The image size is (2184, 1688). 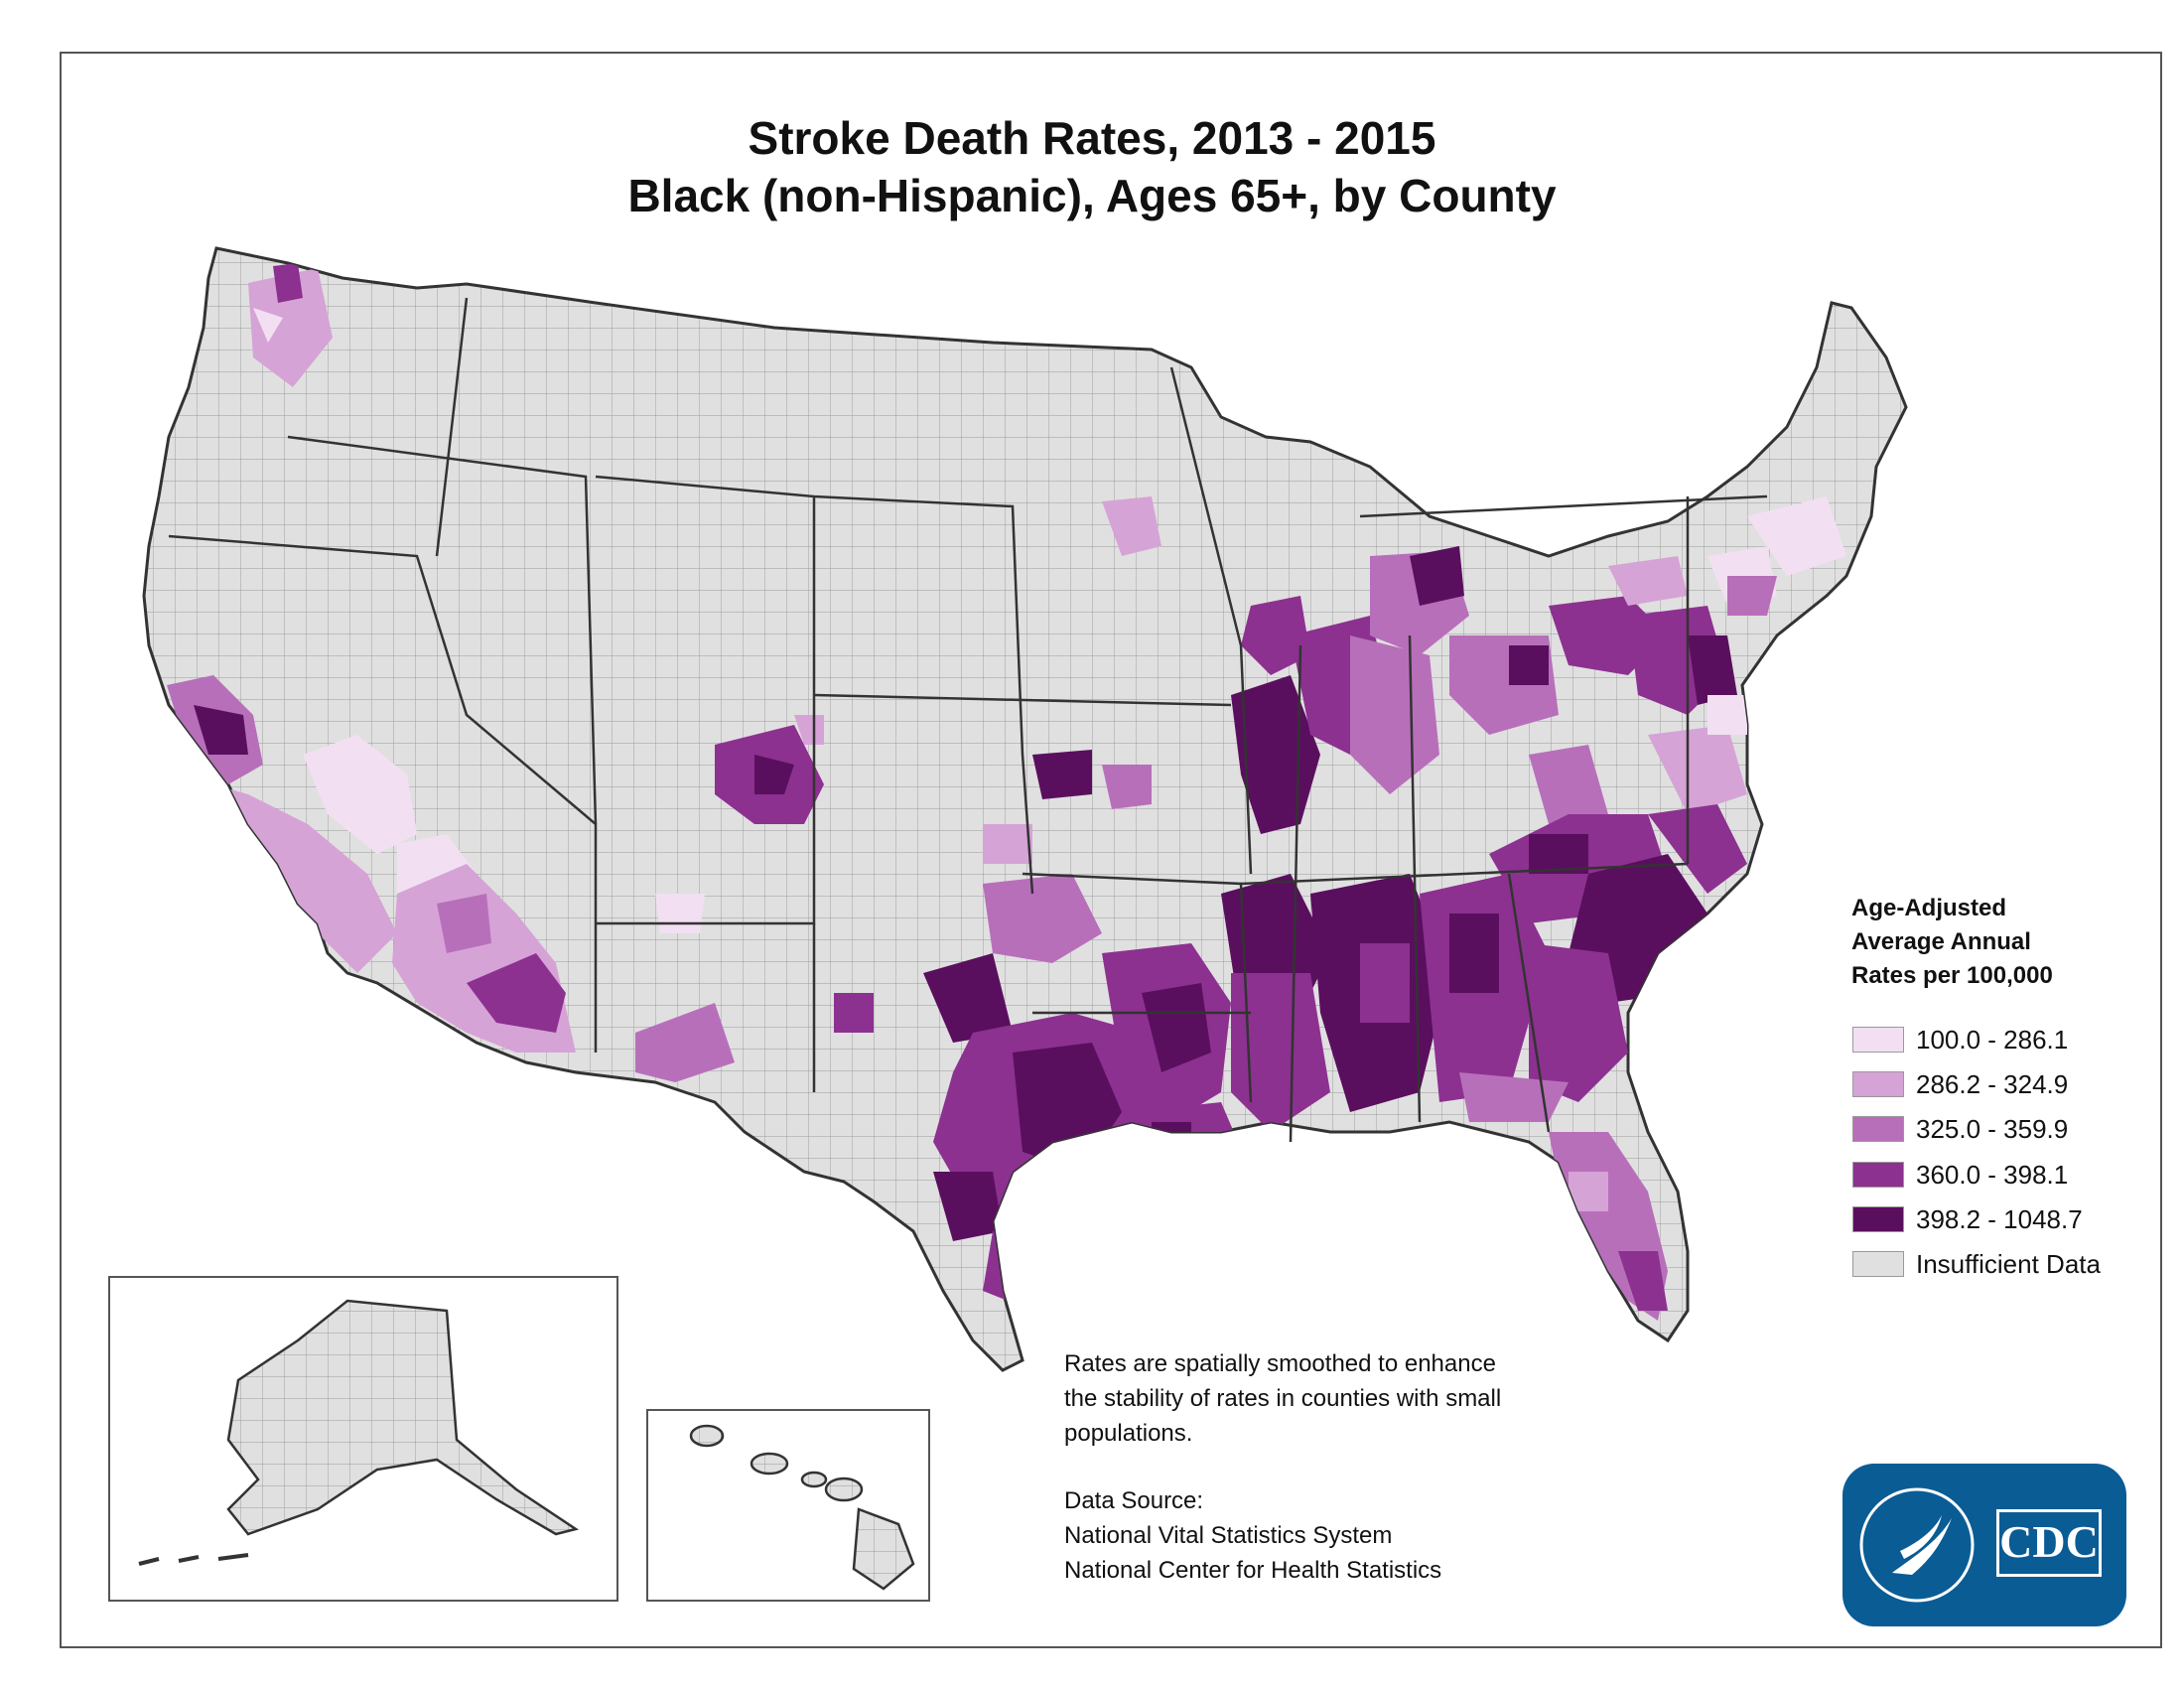 I want to click on cdc-wordmark: CDC, so click(x=2049, y=1543).